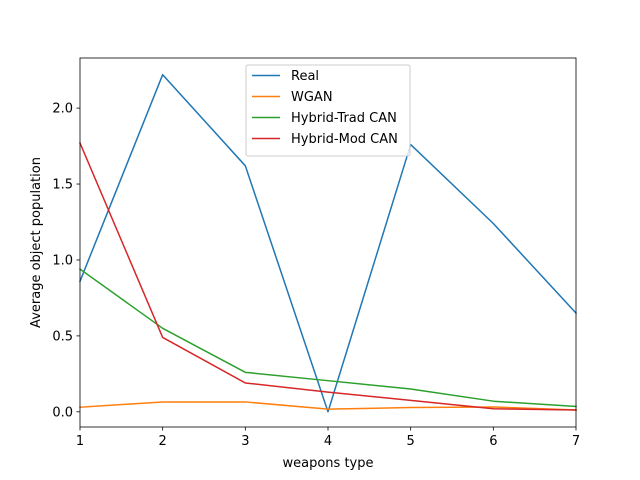  I want to click on legend-label: Hybrid-Mod CAN, so click(344, 139).